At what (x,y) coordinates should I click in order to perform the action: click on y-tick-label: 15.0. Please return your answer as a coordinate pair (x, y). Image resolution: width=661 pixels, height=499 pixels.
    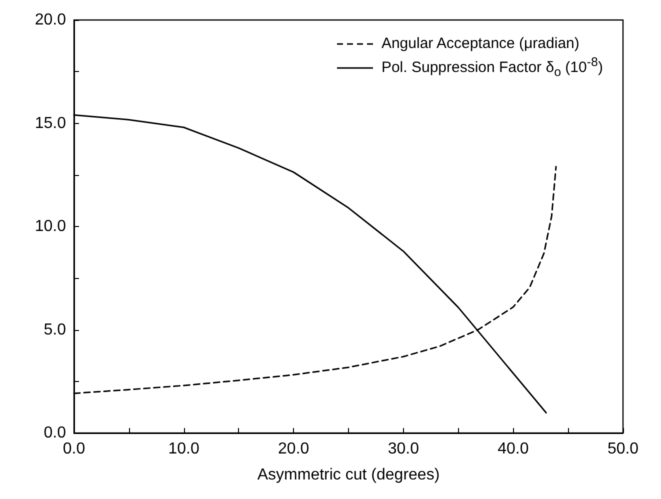
    Looking at the image, I should click on (50, 123).